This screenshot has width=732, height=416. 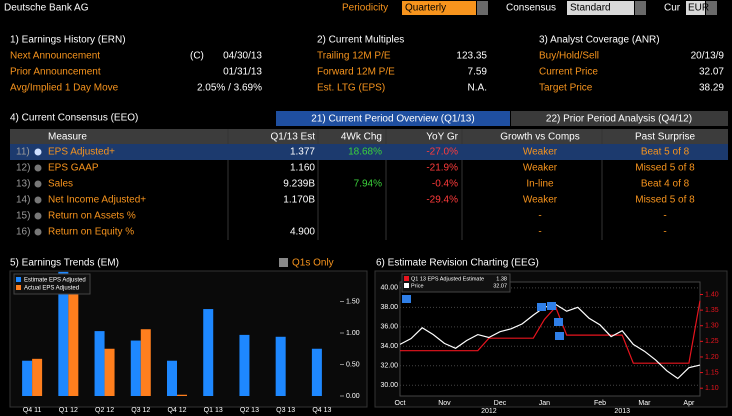 I want to click on y-tick-label: 0.50, so click(x=353, y=364).